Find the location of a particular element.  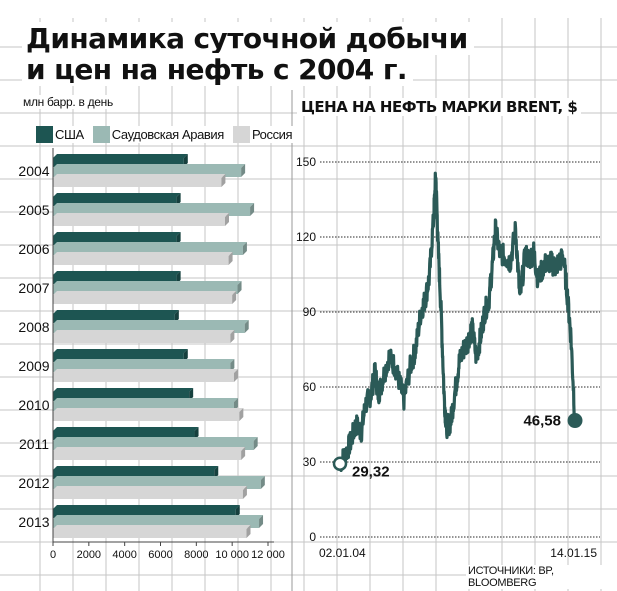

year-label: 2006 is located at coordinates (33, 249).